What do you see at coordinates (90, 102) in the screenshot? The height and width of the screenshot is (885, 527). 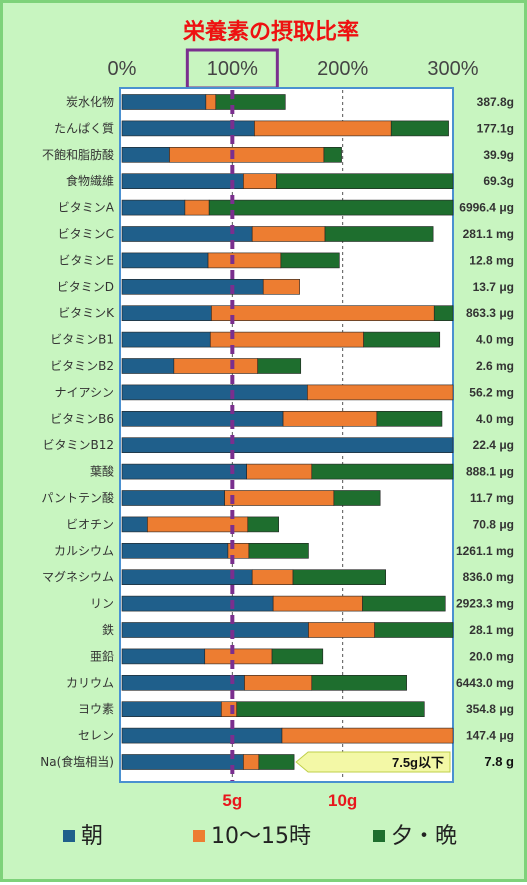 I see `row-label: 炭水化物` at bounding box center [90, 102].